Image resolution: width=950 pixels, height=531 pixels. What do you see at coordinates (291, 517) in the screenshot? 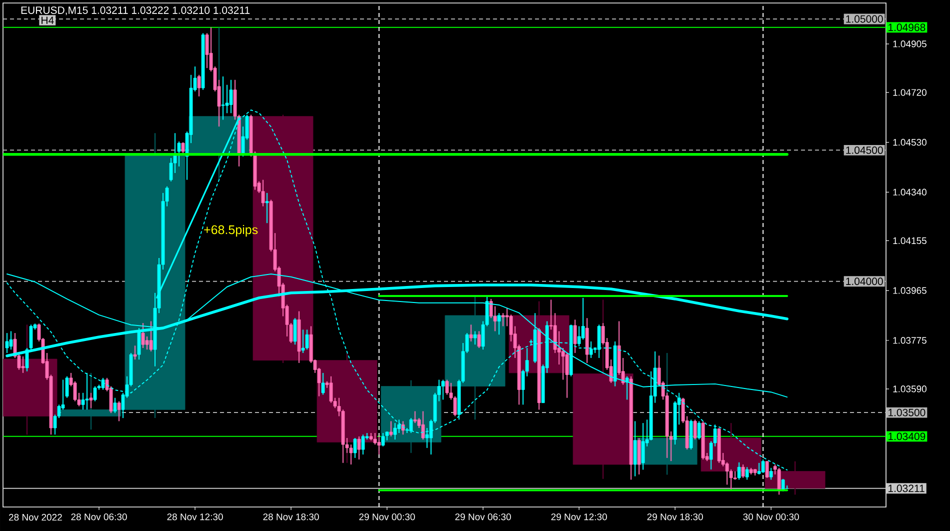
I see `x-tick-label: 28 Nov 18:30` at bounding box center [291, 517].